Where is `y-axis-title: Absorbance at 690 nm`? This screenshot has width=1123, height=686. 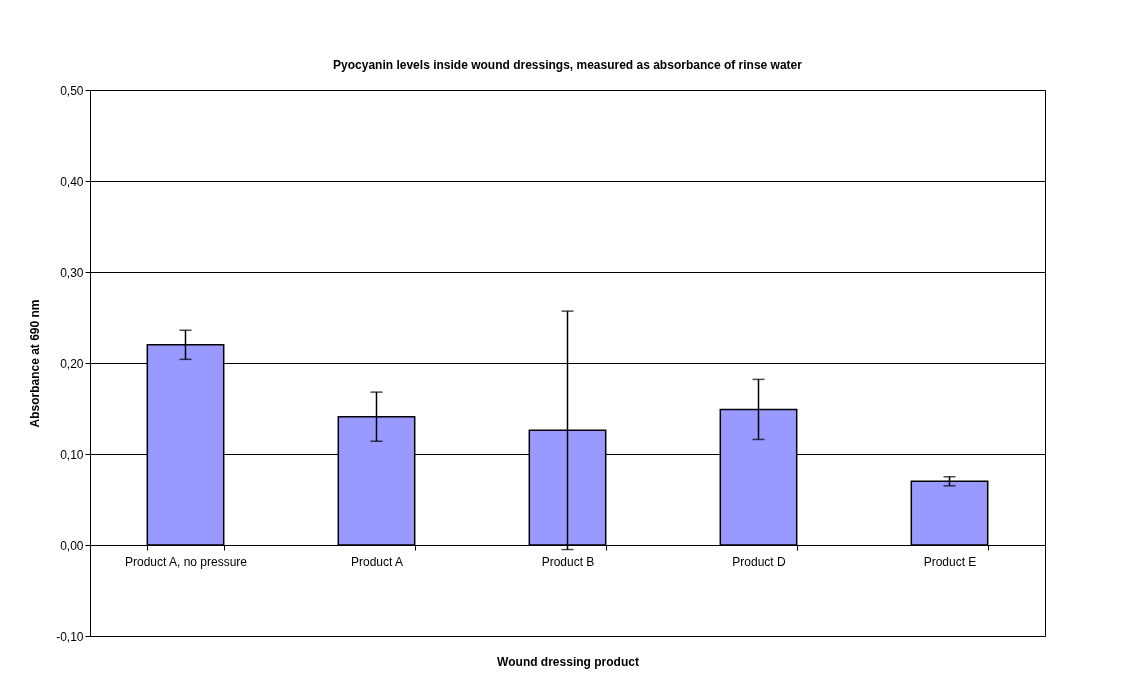 y-axis-title: Absorbance at 690 nm is located at coordinates (35, 363).